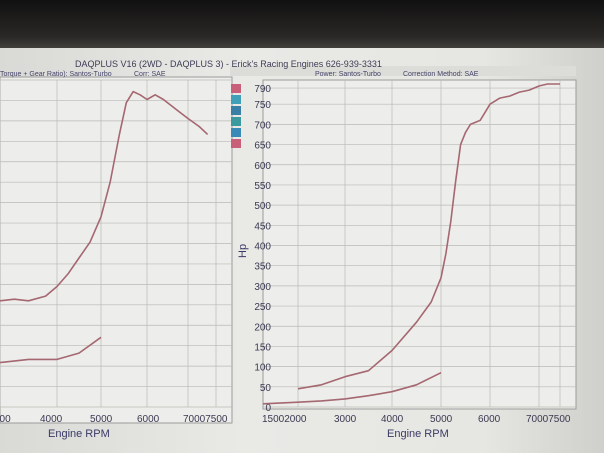  I want to click on left-x-tick-label: 6000, so click(148, 419).